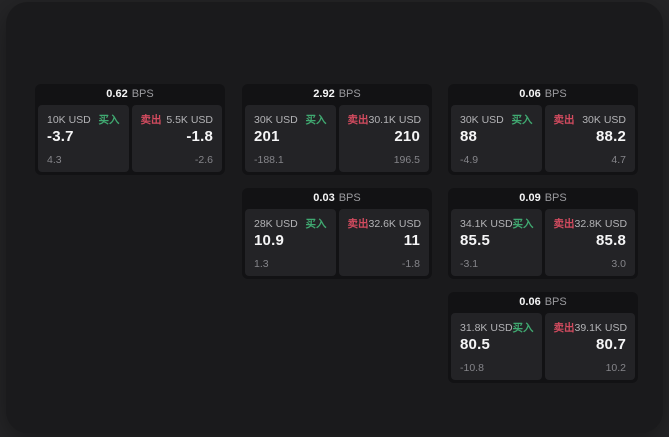 This screenshot has height=437, width=669. What do you see at coordinates (261, 264) in the screenshot?
I see `buy-delta: 1.3` at bounding box center [261, 264].